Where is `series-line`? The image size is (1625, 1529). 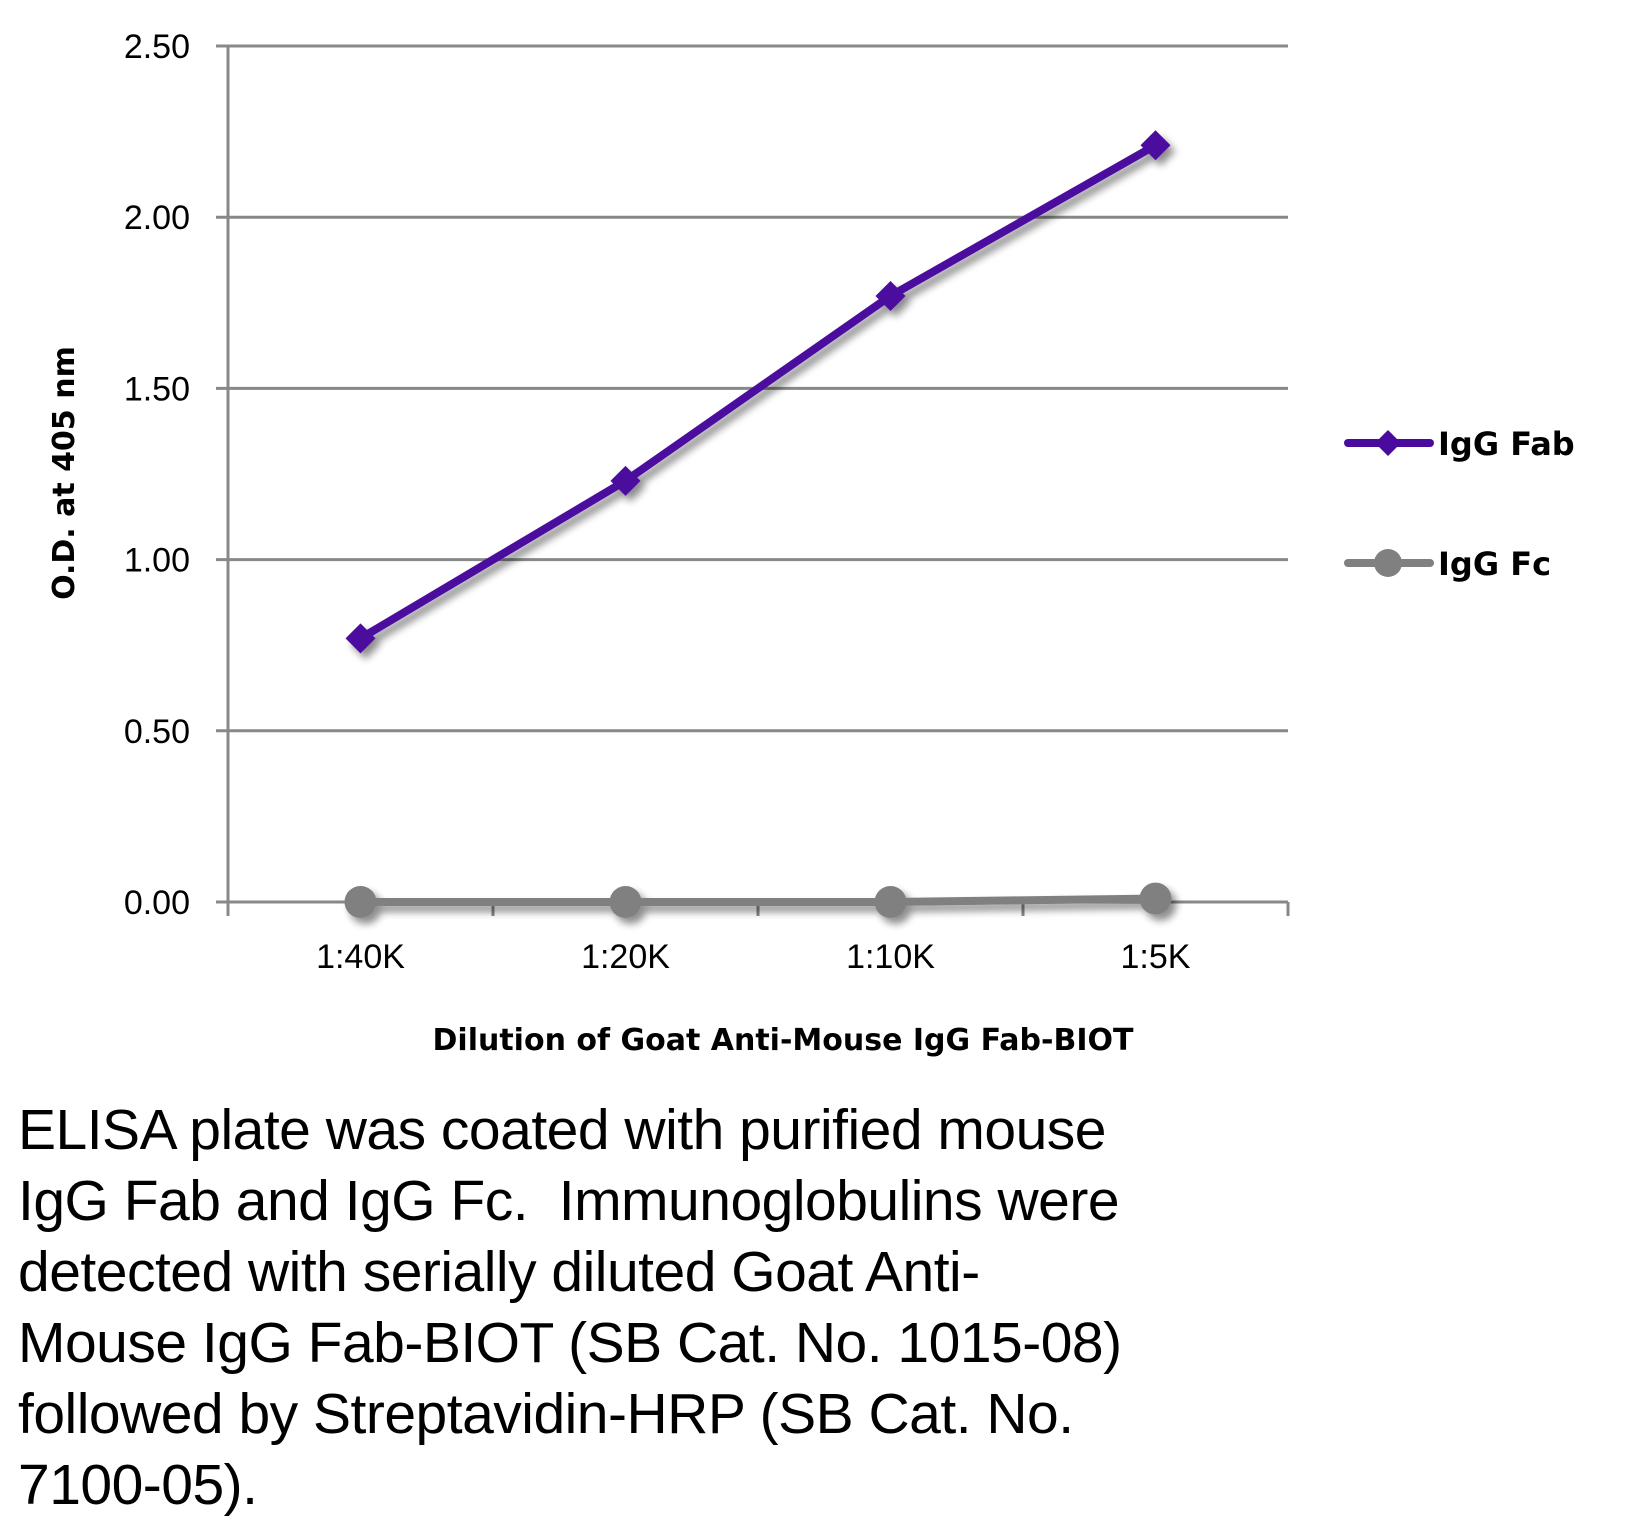
series-line is located at coordinates (758, 900).